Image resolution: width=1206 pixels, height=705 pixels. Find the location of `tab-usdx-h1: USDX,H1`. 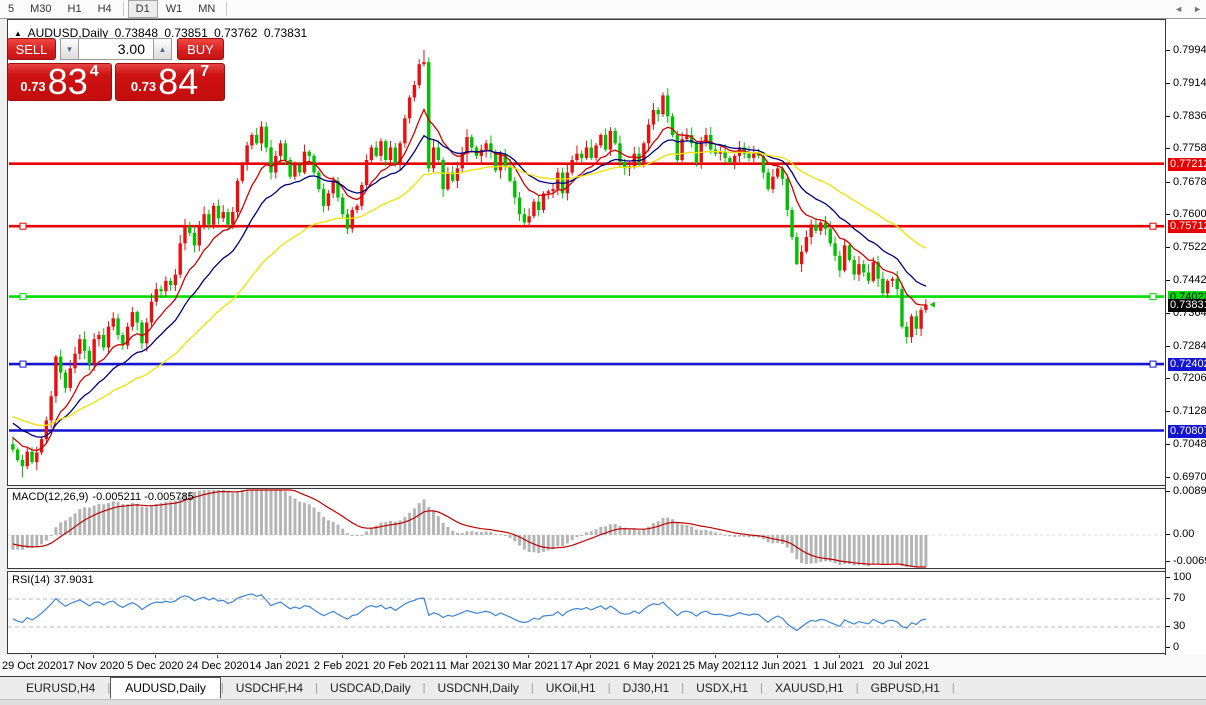

tab-usdx-h1: USDX,H1 is located at coordinates (722, 688).